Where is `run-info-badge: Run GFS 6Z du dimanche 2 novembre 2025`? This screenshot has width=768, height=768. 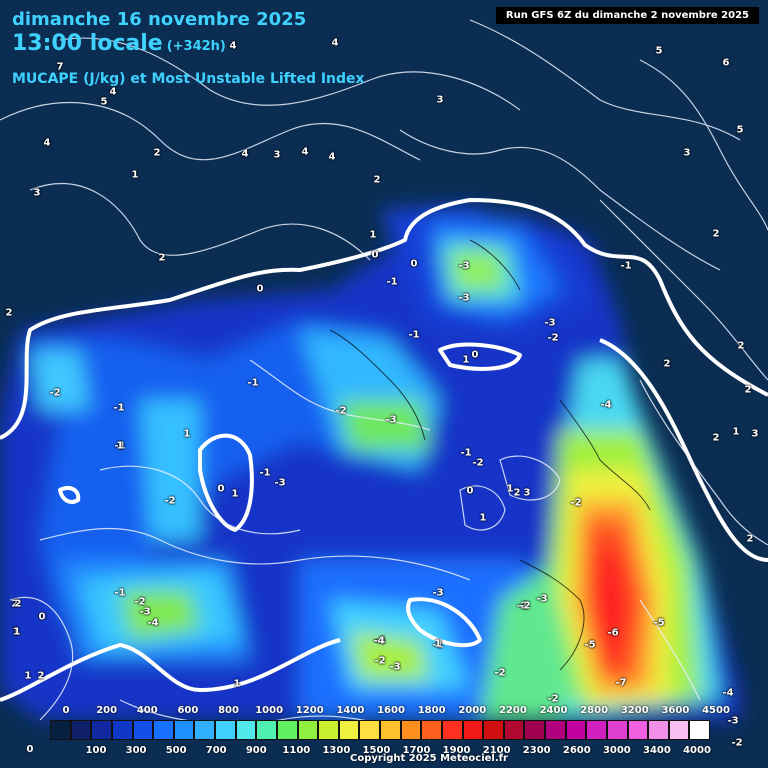
run-info-badge: Run GFS 6Z du dimanche 2 novembre 2025 is located at coordinates (627, 15).